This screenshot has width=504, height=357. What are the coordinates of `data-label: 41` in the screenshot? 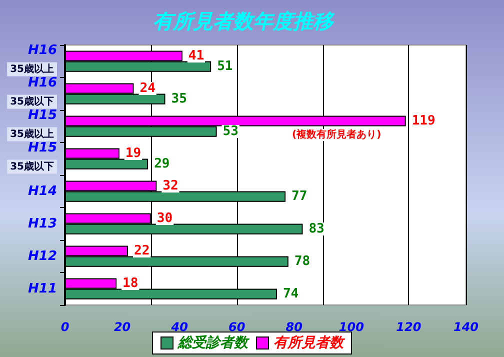 It's located at (196, 56).